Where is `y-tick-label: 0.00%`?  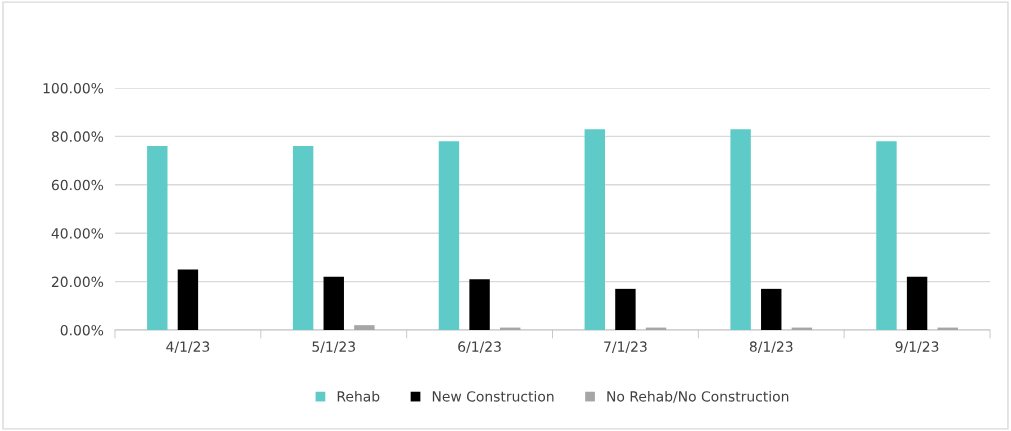
y-tick-label: 0.00% is located at coordinates (82, 330).